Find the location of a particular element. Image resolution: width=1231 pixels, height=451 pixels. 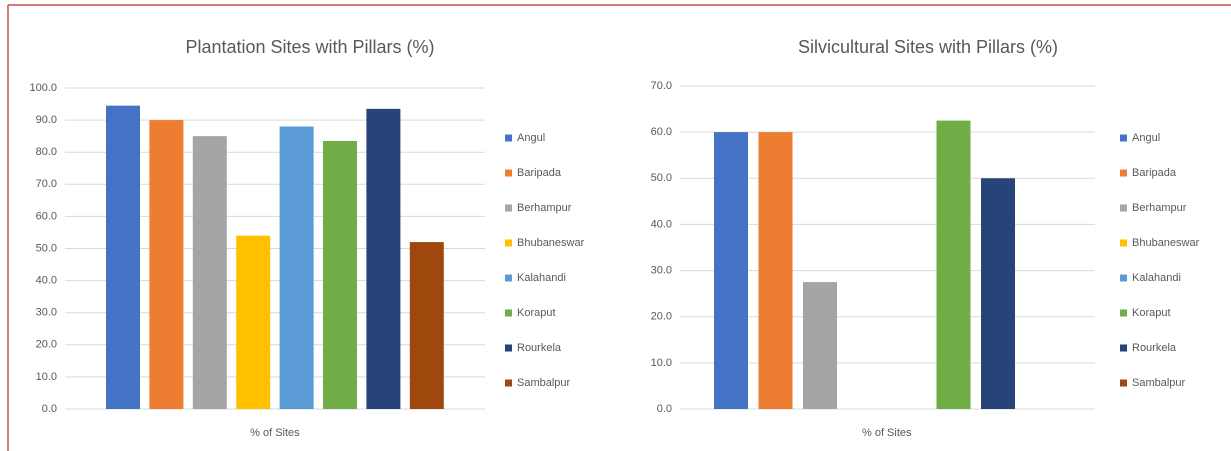

y-tick-label: 80.0 is located at coordinates (46, 152).